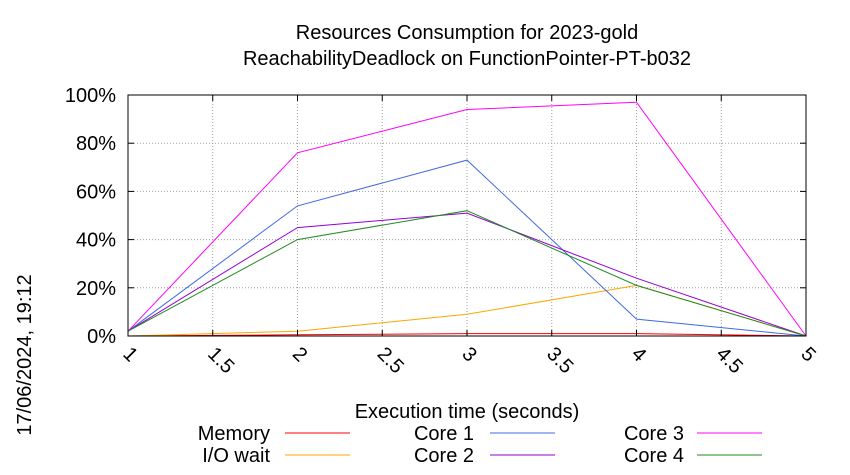 This screenshot has height=475, width=850. Describe the element at coordinates (468, 354) in the screenshot. I see `x-tick-label: 3` at that location.